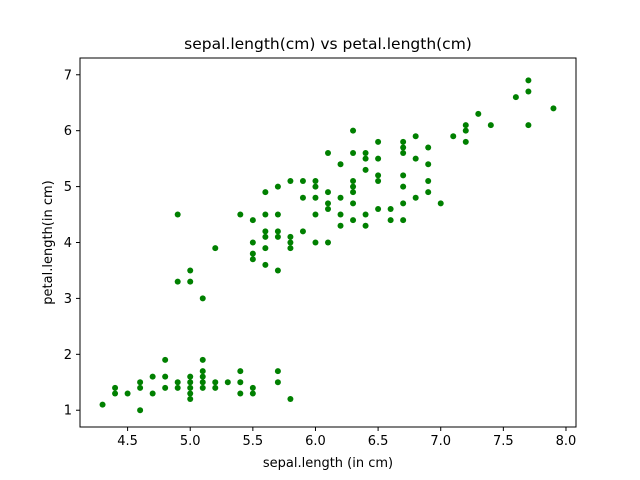 The width and height of the screenshot is (640, 480). I want to click on x-axis-title: sepal.length (in cm), so click(328, 463).